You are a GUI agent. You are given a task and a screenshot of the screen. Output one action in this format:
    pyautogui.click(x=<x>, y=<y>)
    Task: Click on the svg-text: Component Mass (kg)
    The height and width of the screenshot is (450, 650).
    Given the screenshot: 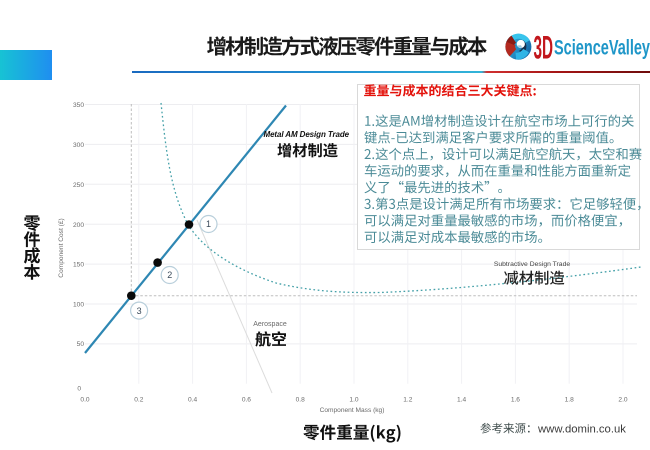 What is the action you would take?
    pyautogui.click(x=352, y=410)
    